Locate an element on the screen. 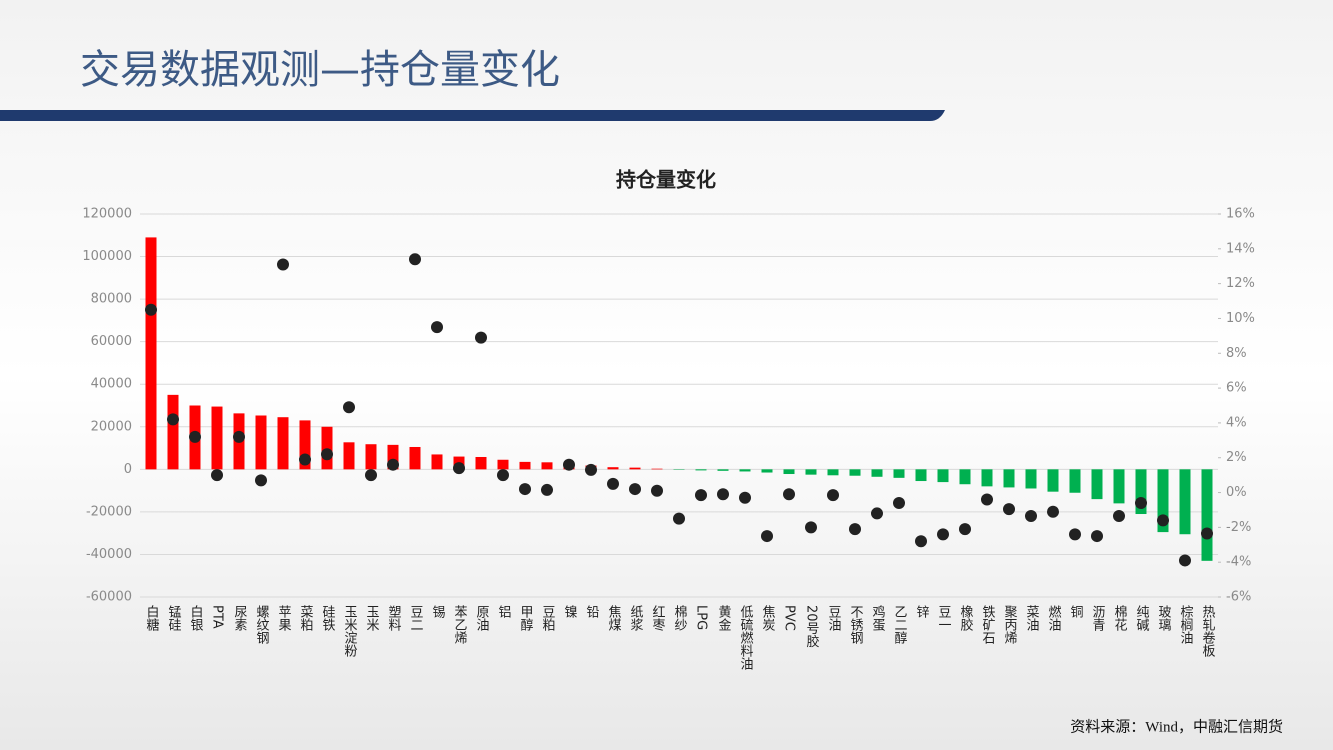 Image resolution: width=1333 pixels, height=750 pixels. y2-tick-label: -6% is located at coordinates (1238, 597).